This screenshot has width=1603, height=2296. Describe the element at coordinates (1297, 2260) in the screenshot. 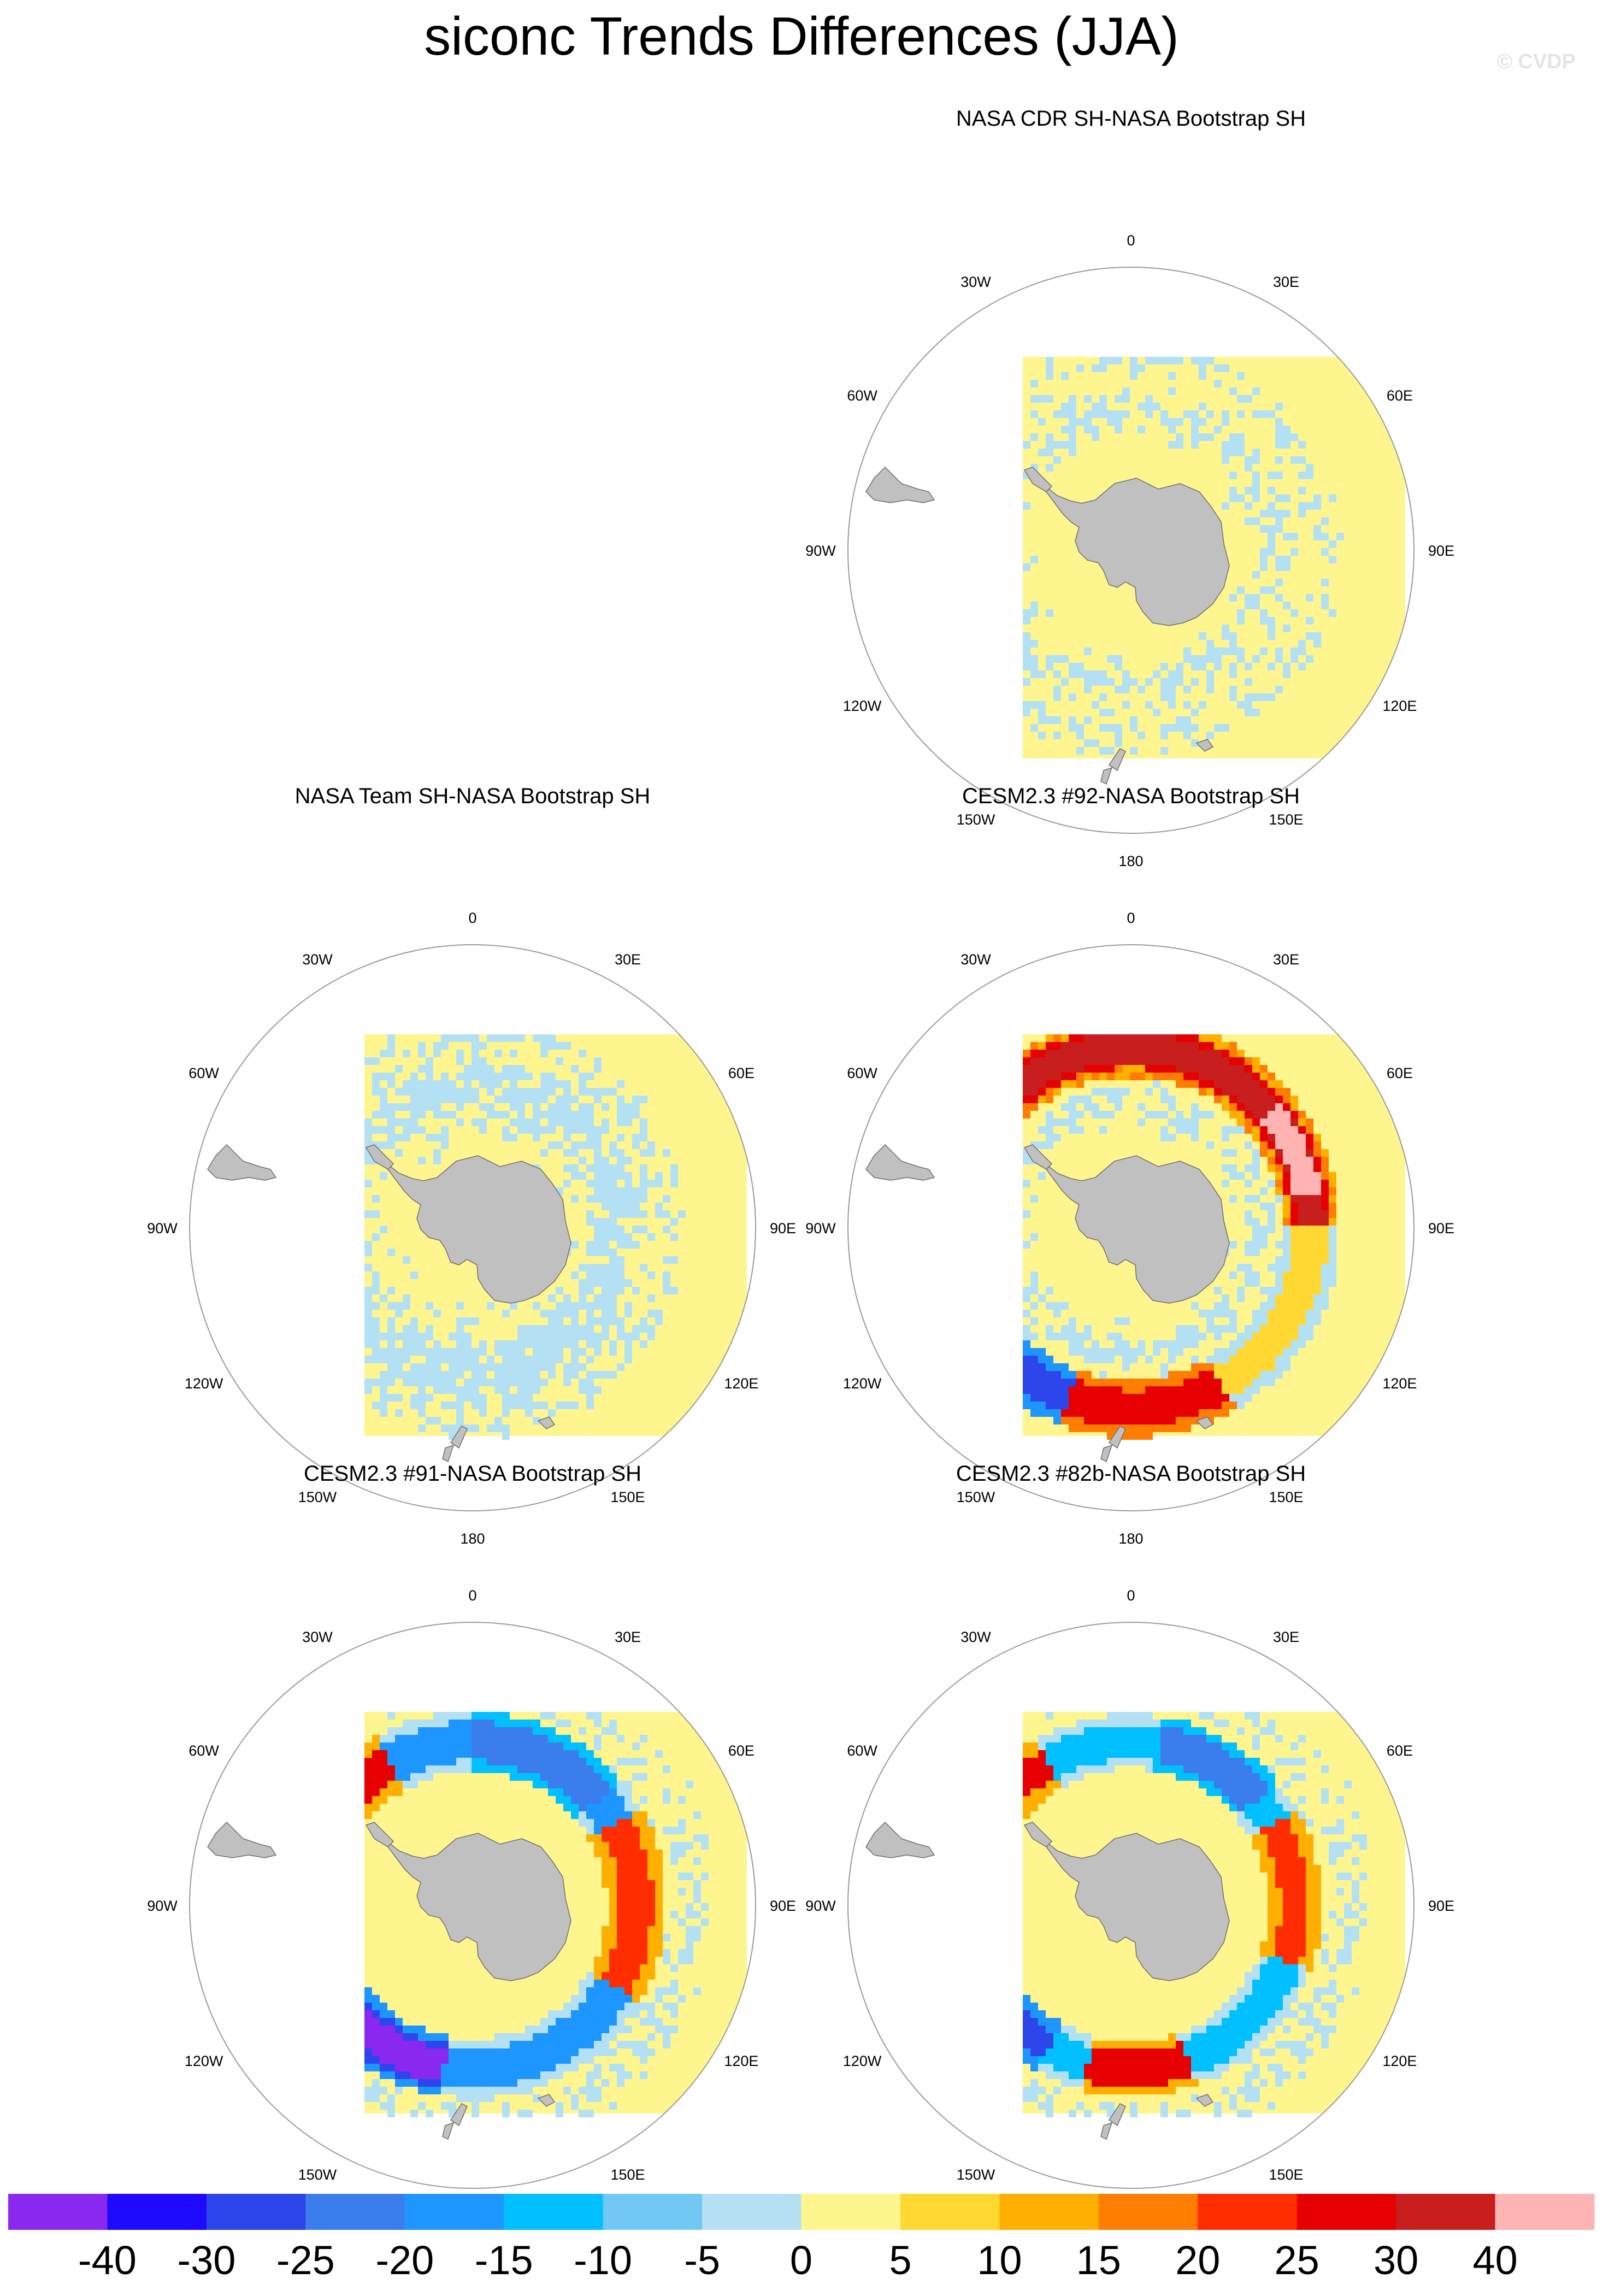

I see `colorbar-label: 25` at that location.